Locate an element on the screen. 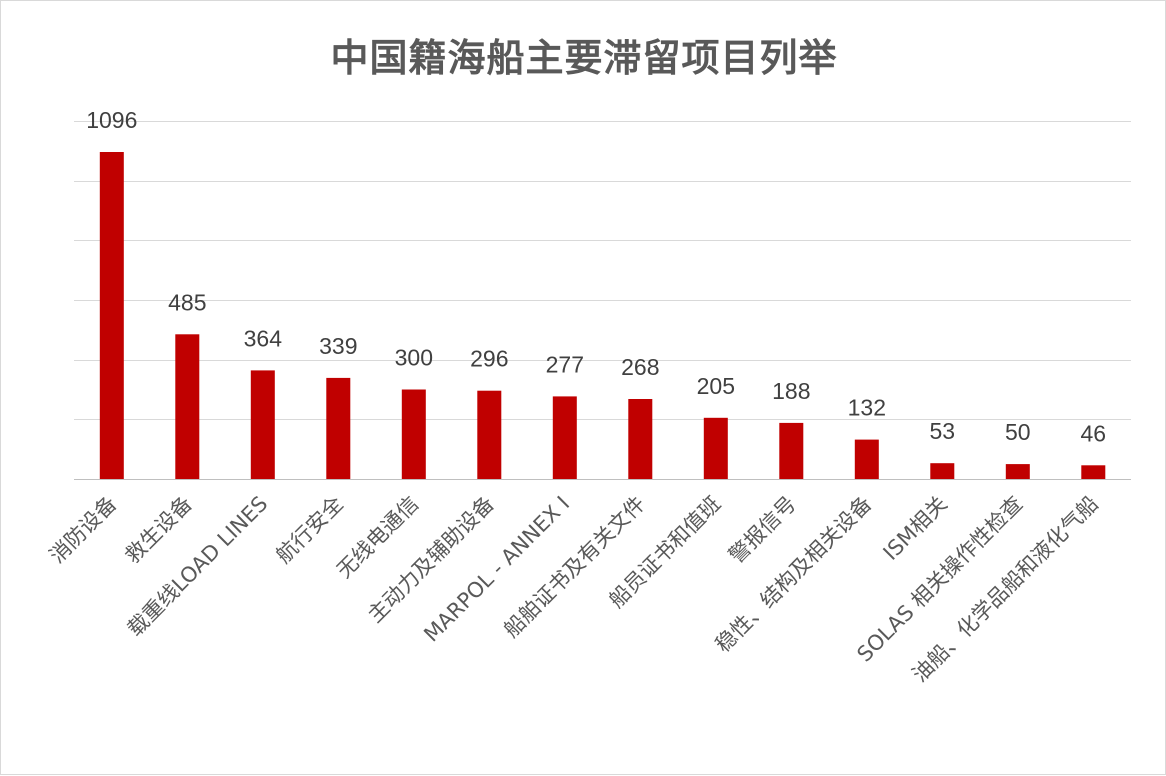 The image size is (1166, 776). category-label: 航行安全 is located at coordinates (309, 530).